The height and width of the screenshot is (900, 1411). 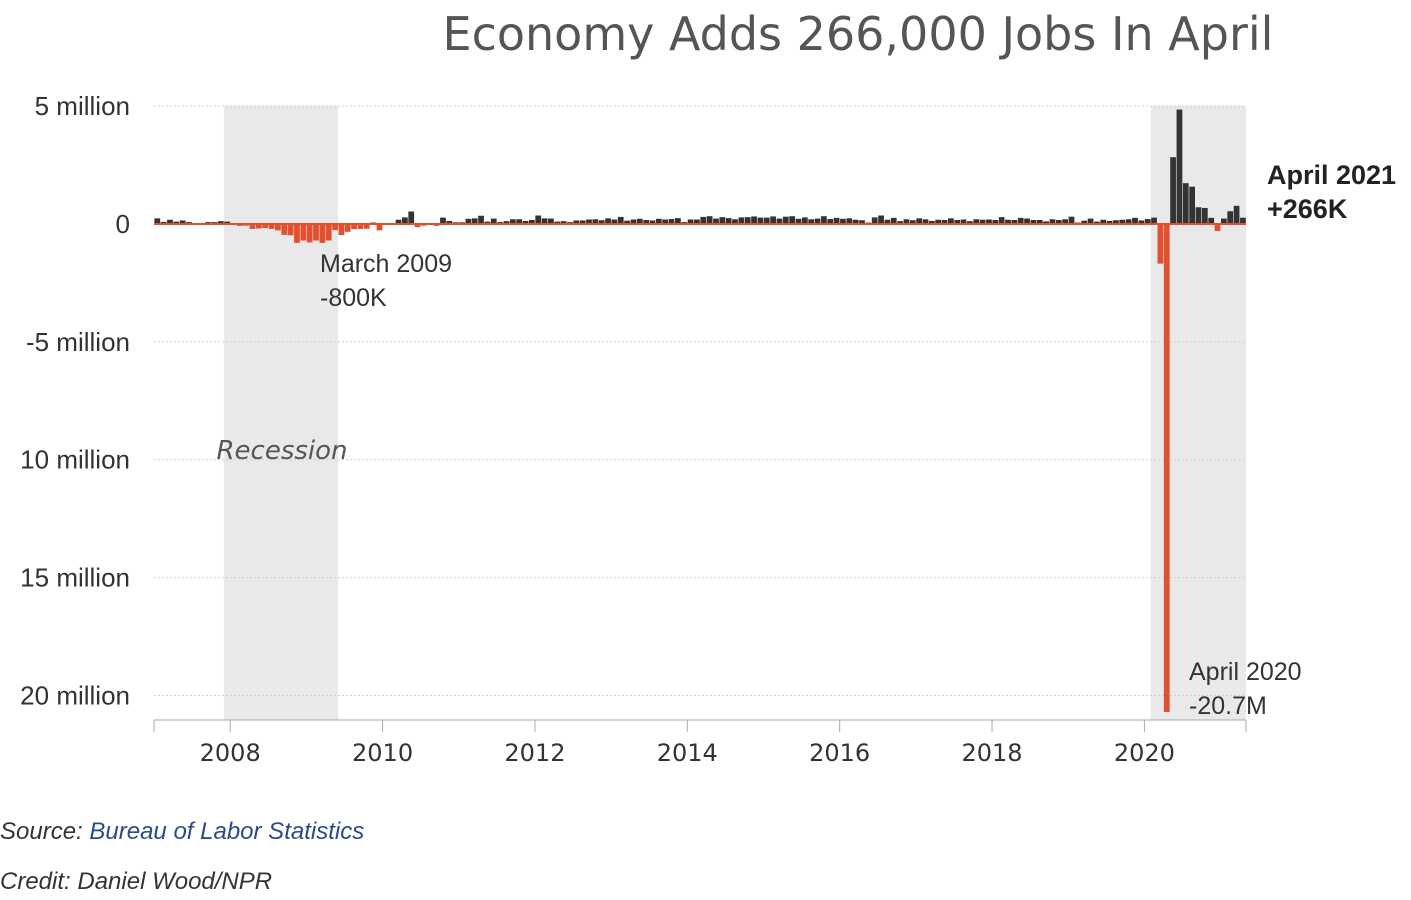 What do you see at coordinates (1228, 706) in the screenshot?
I see `annotation-april2020-line2: -20.7M` at bounding box center [1228, 706].